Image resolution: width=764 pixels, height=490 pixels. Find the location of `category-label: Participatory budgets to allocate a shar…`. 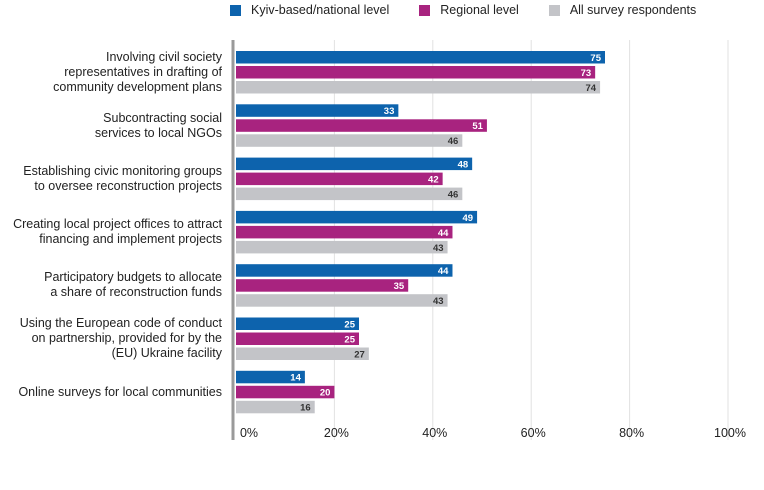

category-label: Participatory budgets to allocate a shar… is located at coordinates (133, 285).